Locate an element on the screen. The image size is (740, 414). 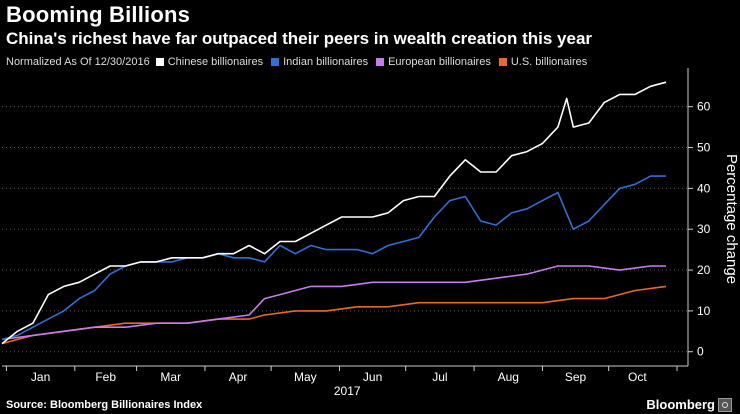
y-tick-label: 40 is located at coordinates (704, 188).